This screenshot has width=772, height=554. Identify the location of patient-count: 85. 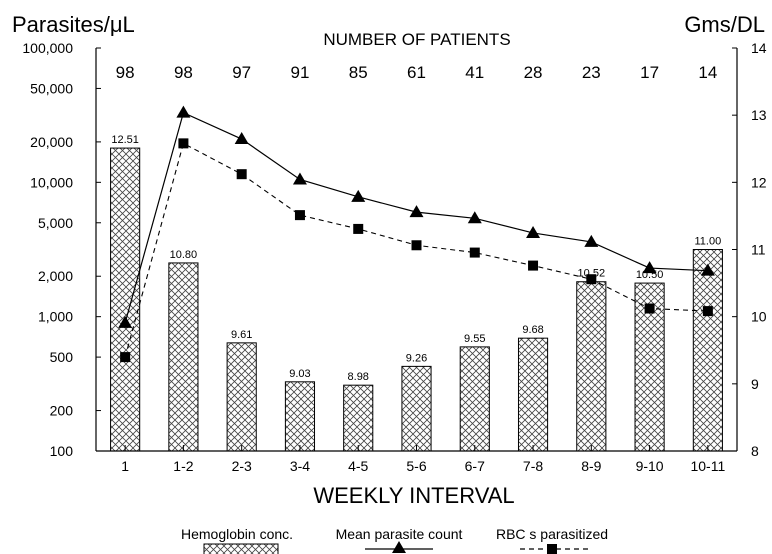
(358, 72).